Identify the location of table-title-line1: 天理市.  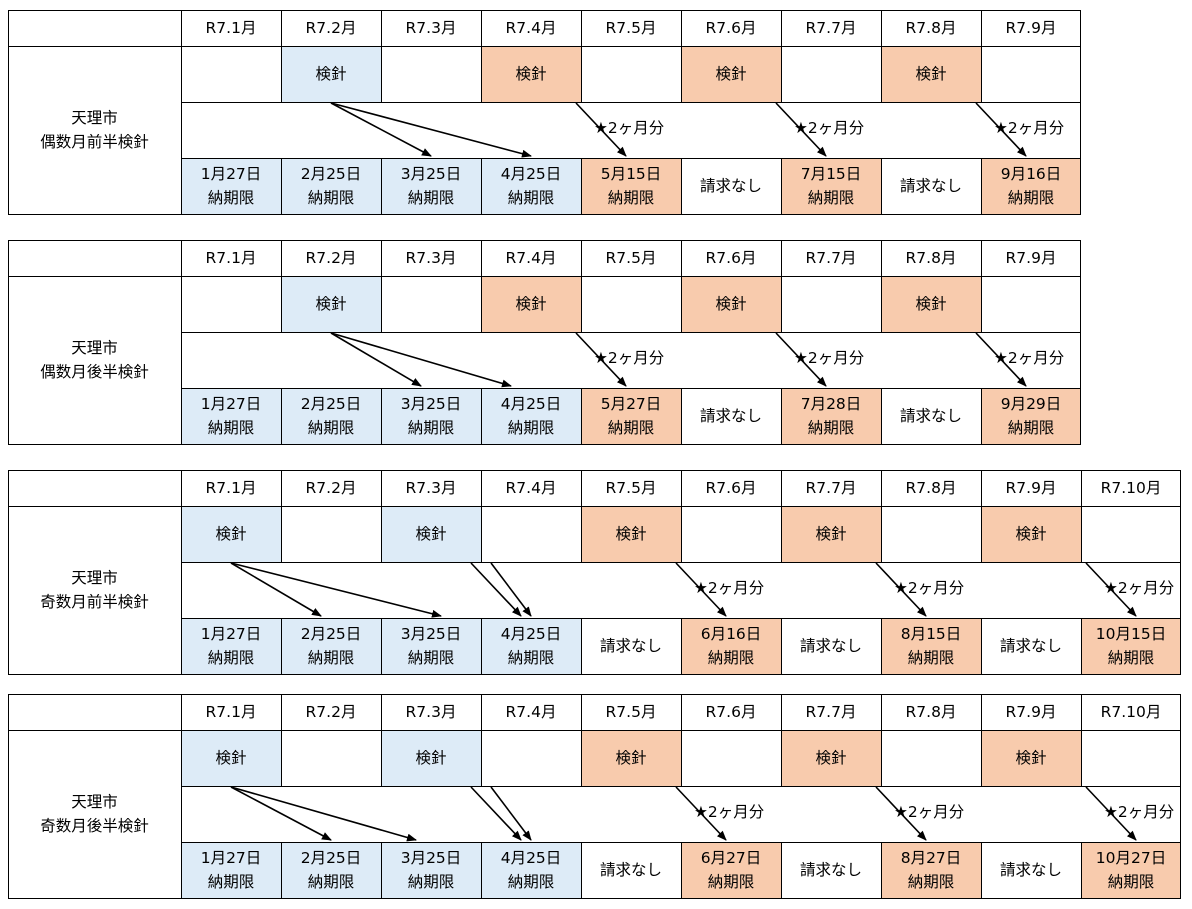
(94, 578).